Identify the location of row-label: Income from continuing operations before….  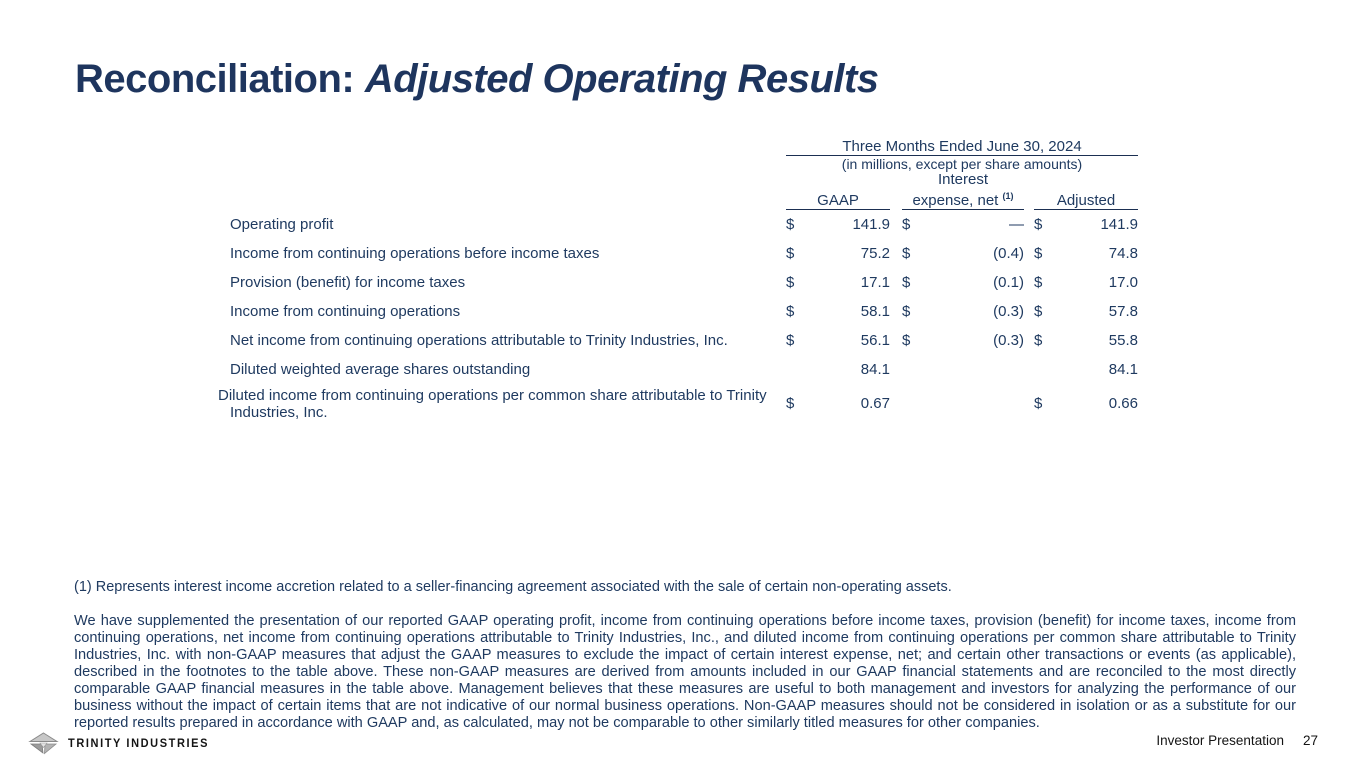
(415, 253).